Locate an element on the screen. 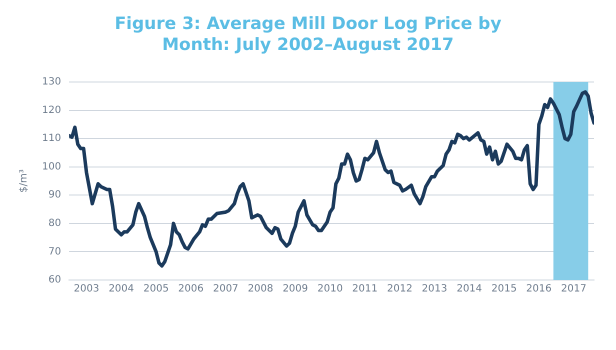  x-tick-label: 2014 is located at coordinates (469, 289).